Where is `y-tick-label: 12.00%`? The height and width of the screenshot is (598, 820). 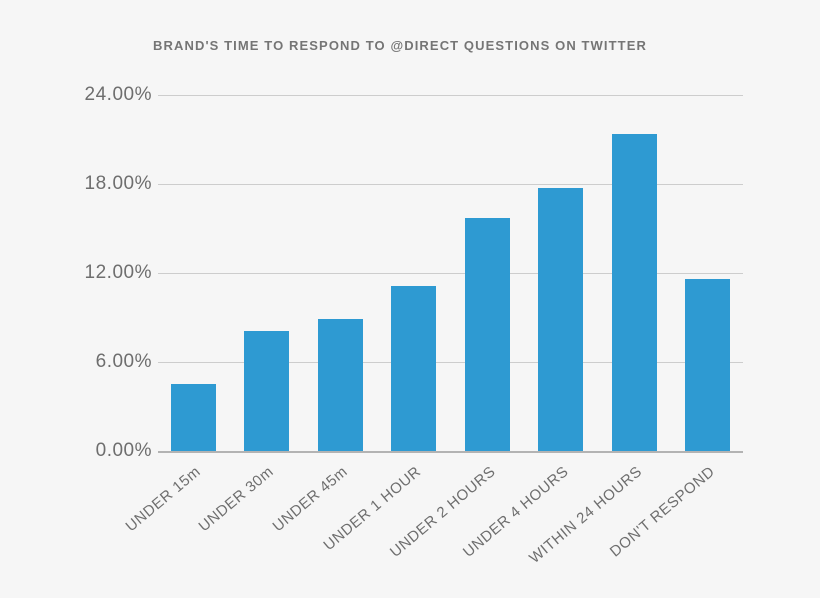
y-tick-label: 12.00% is located at coordinates (118, 272).